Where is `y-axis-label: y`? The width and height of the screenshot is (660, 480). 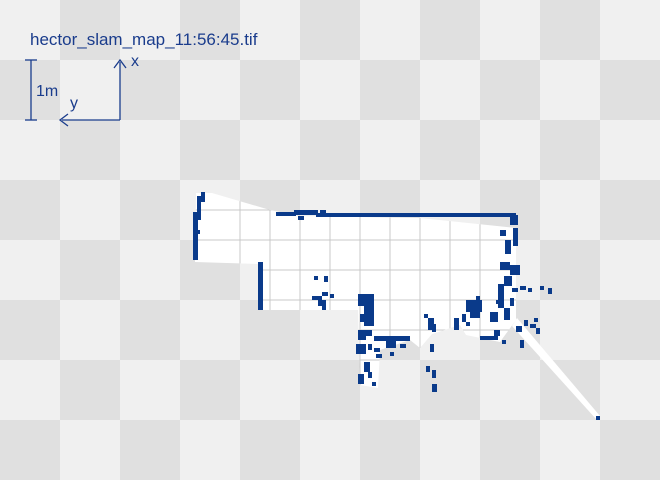 y-axis-label: y is located at coordinates (74, 103).